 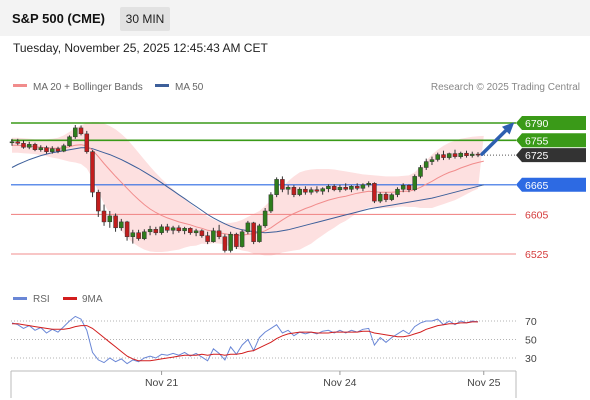 What do you see at coordinates (537, 141) in the screenshot?
I see `price-label-6755: 6755` at bounding box center [537, 141].